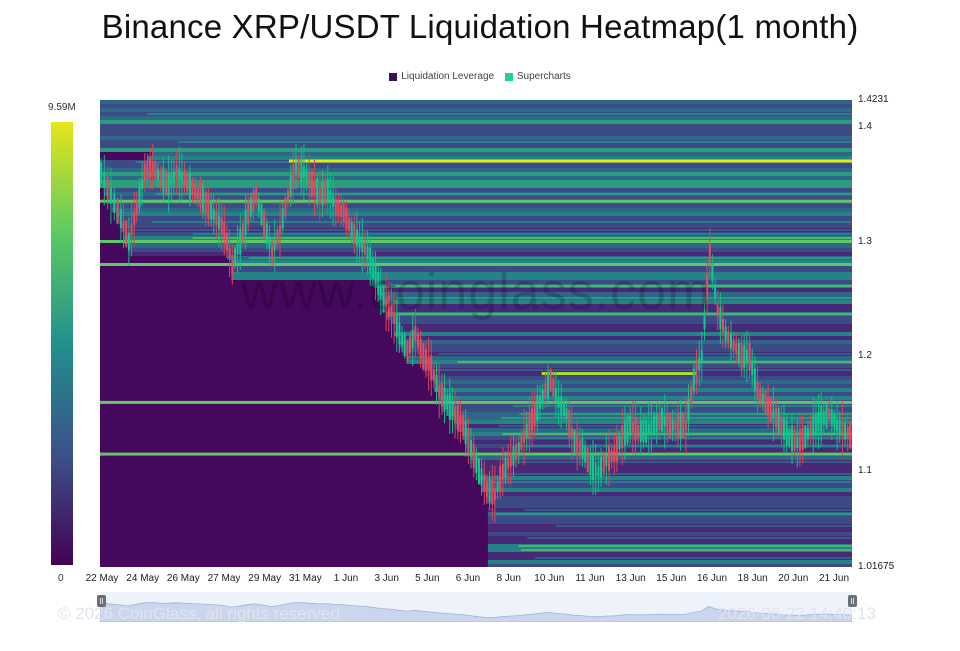 This screenshot has width=960, height=651. What do you see at coordinates (630, 578) in the screenshot?
I see `x-tick-label: 13 Jun` at bounding box center [630, 578].